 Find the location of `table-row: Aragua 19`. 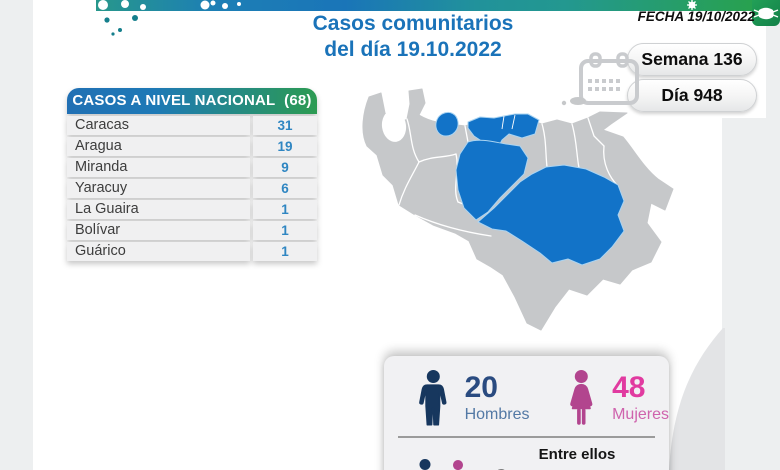

table-row: Aragua 19 is located at coordinates (192, 146).